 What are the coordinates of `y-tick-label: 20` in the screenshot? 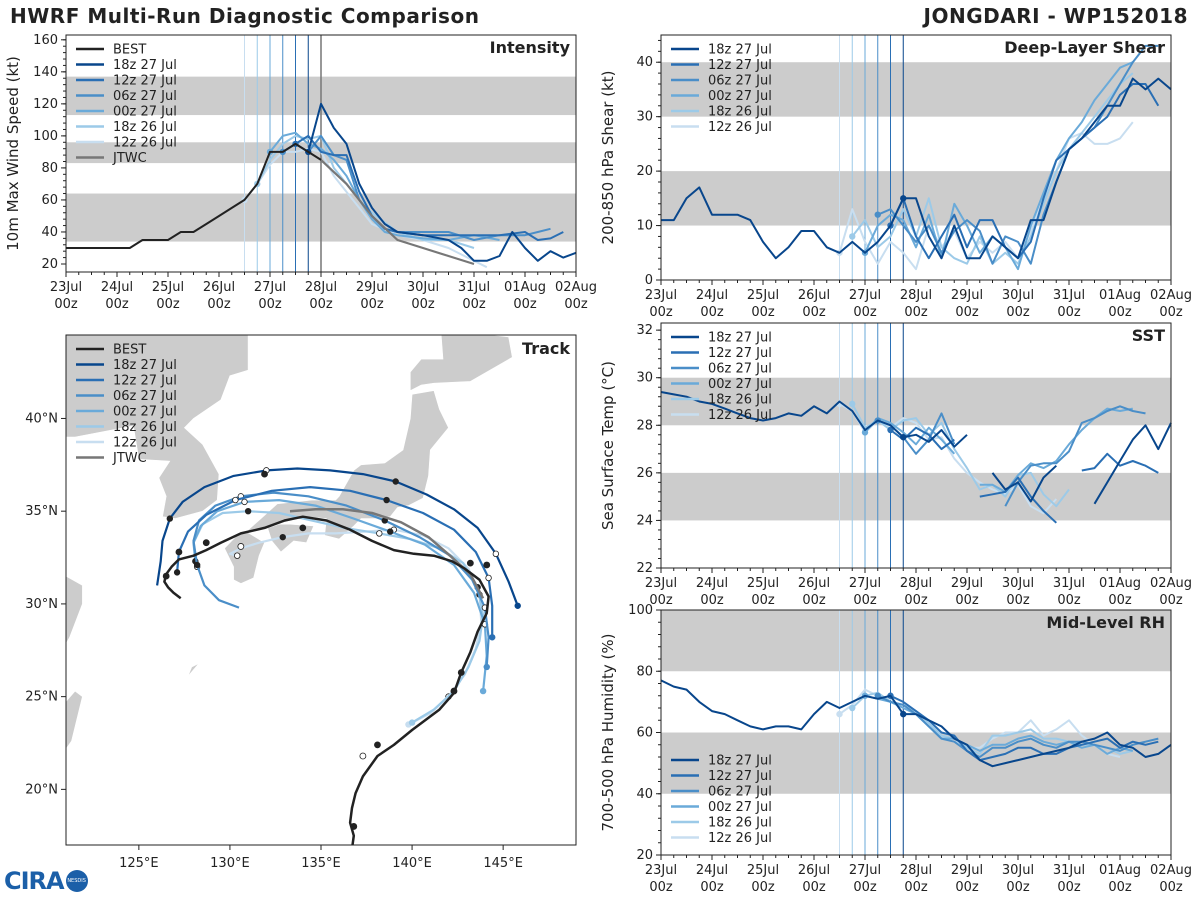 It's located at (49, 264).